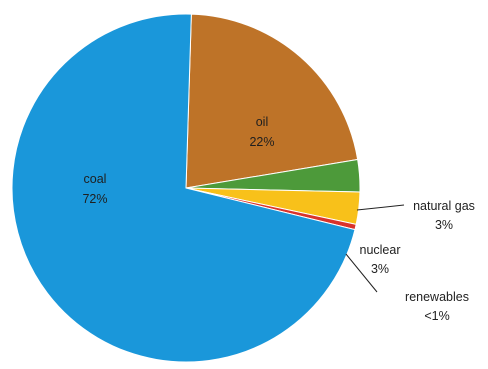 This screenshot has height=369, width=488. Describe the element at coordinates (380, 269) in the screenshot. I see `slice-label-nuclear-value: 3%` at that location.